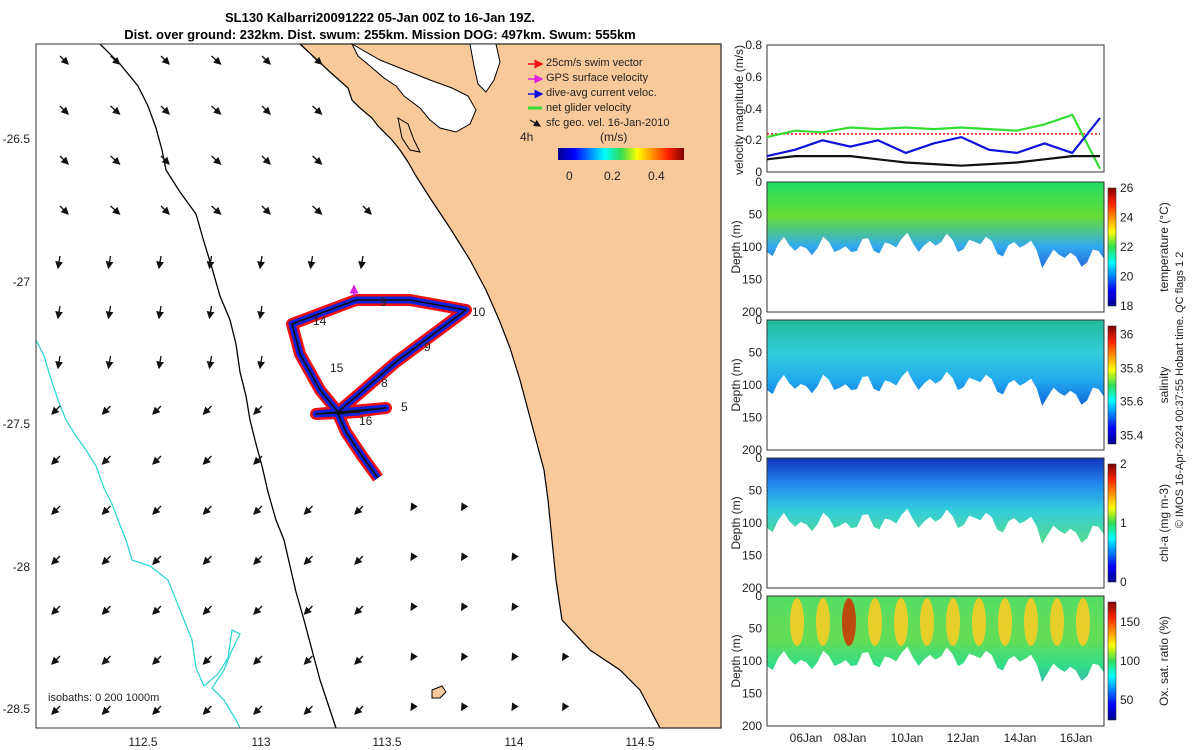 This screenshot has height=750, width=1200. Describe the element at coordinates (1164, 523) in the screenshot. I see `colorbar-label: chl-a (mg m-3)` at that location.